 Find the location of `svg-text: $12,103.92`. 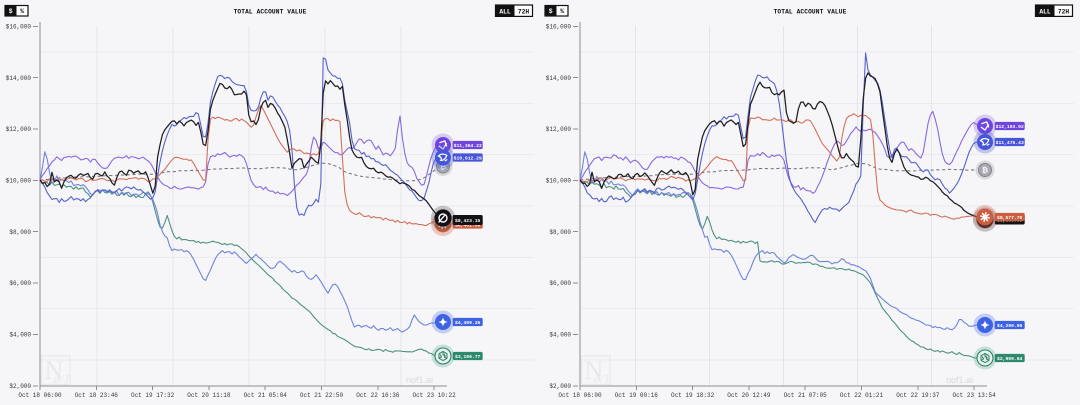

svg-text: $12,103.92 is located at coordinates (1010, 127).